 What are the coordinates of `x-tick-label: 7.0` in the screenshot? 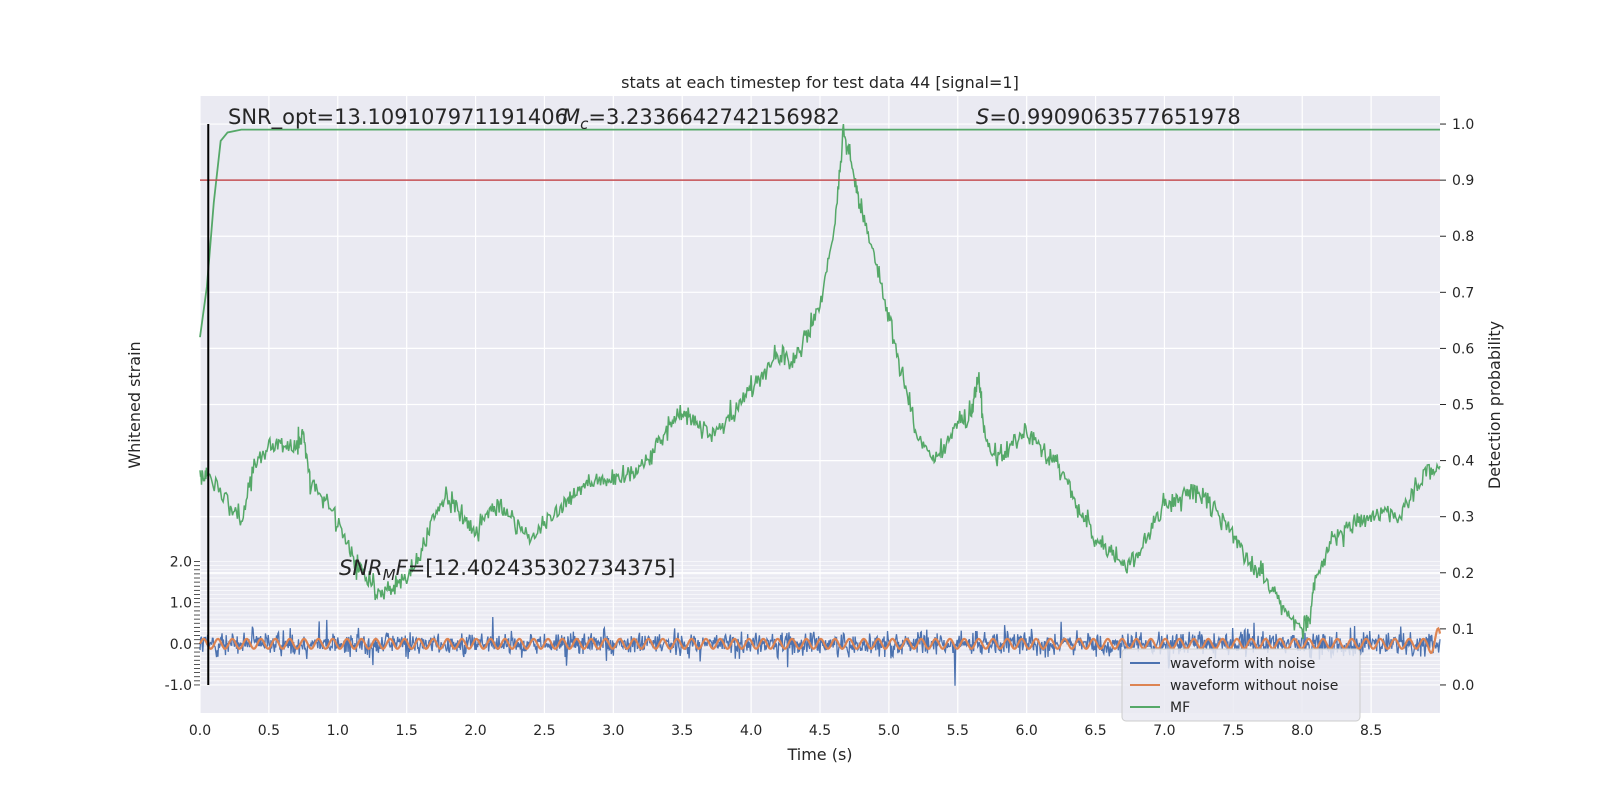 It's located at (1164, 731).